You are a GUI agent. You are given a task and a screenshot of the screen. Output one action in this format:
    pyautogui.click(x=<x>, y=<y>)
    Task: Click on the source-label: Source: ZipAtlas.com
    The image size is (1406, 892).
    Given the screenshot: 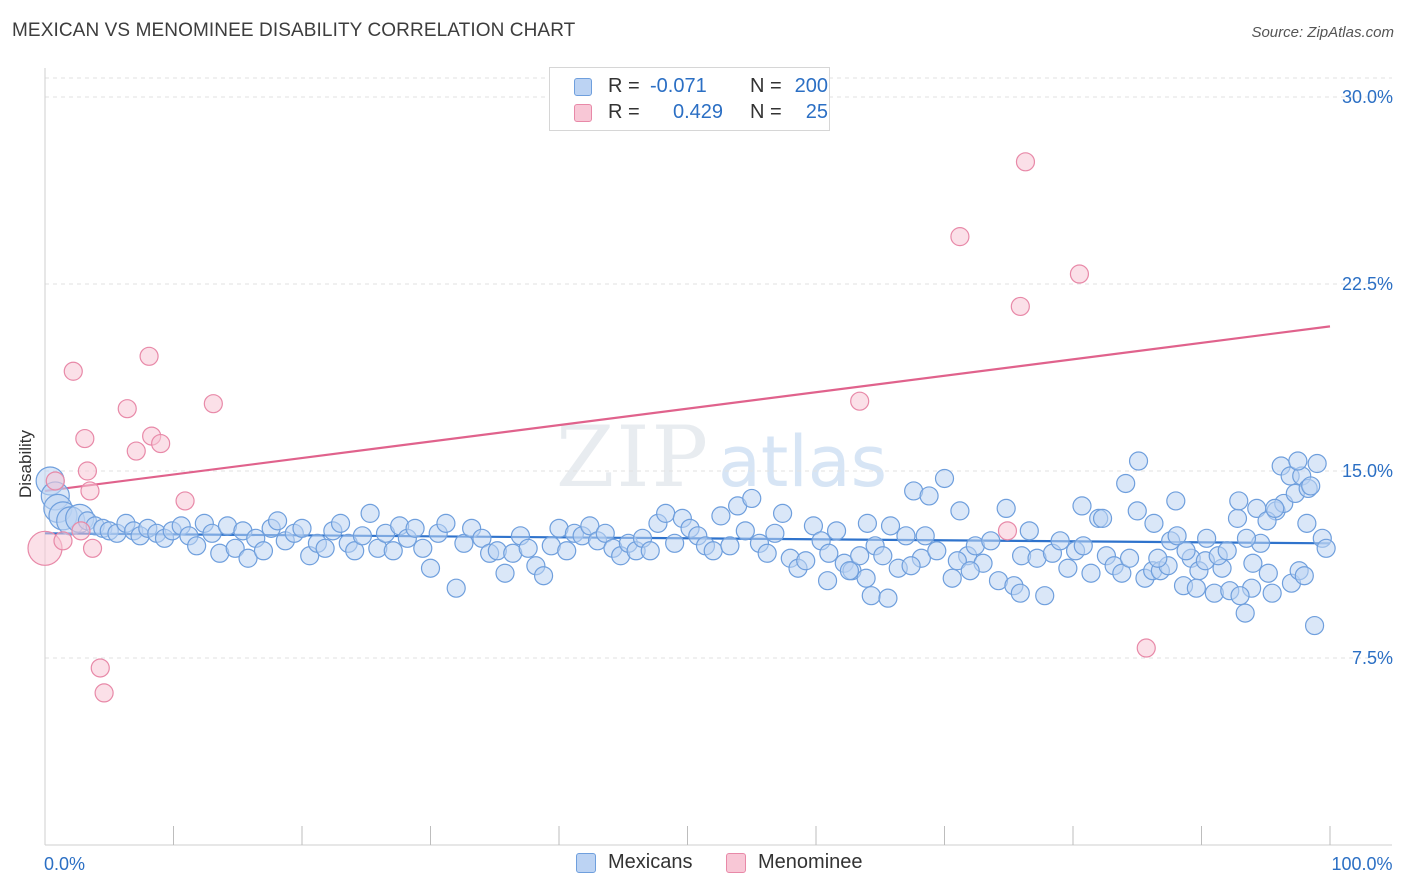 What is the action you would take?
    pyautogui.click(x=1322, y=32)
    